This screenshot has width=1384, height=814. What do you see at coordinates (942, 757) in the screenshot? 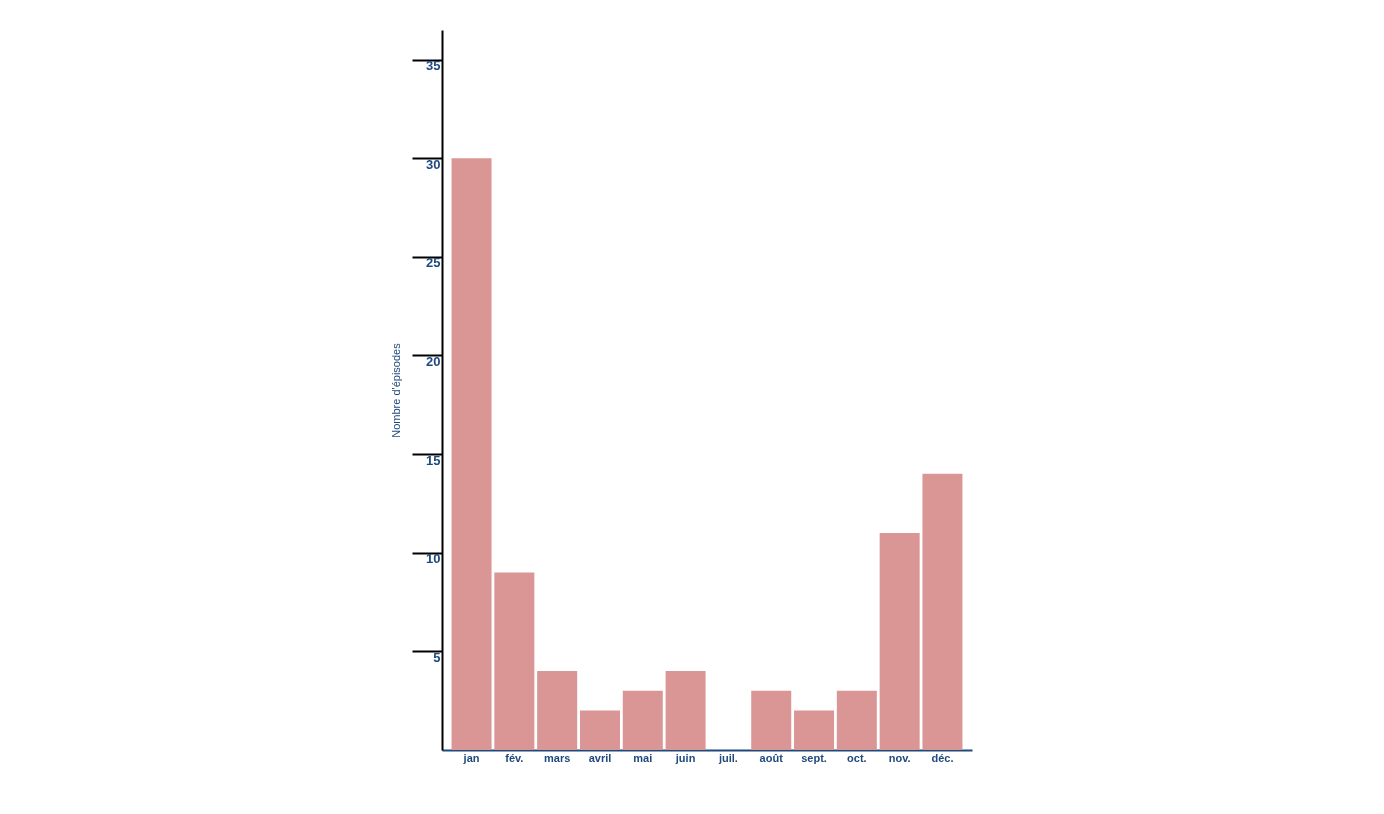
I see `x-tick-label: déc.` at bounding box center [942, 757].